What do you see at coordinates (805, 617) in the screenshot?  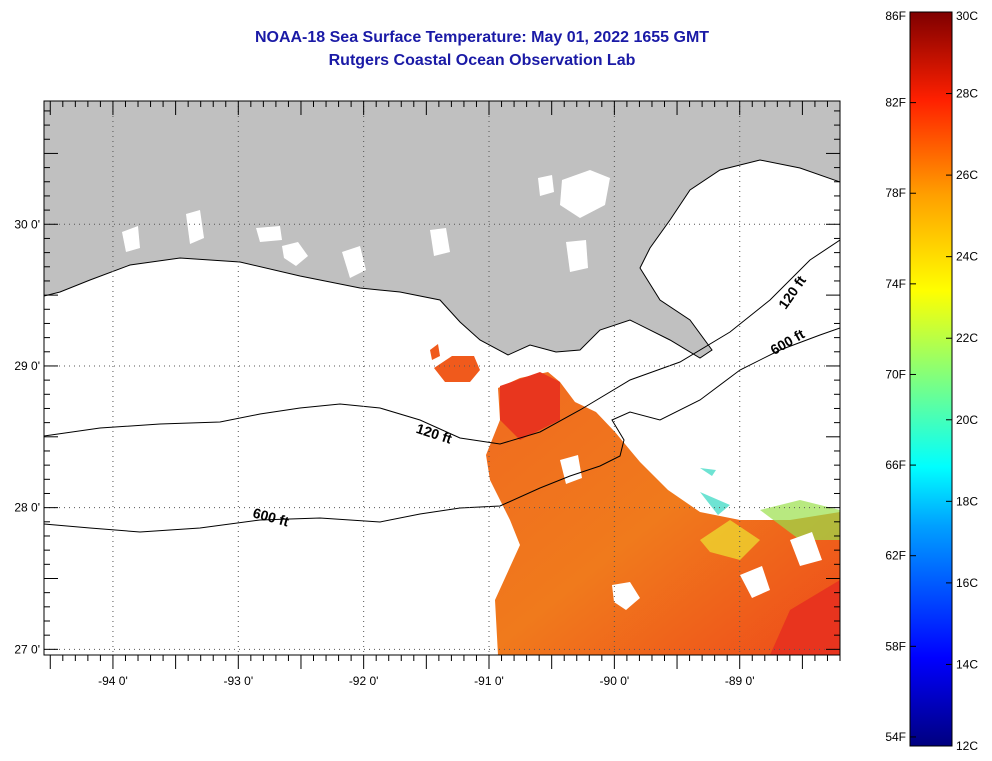 I see `sst-hot-southeast` at bounding box center [805, 617].